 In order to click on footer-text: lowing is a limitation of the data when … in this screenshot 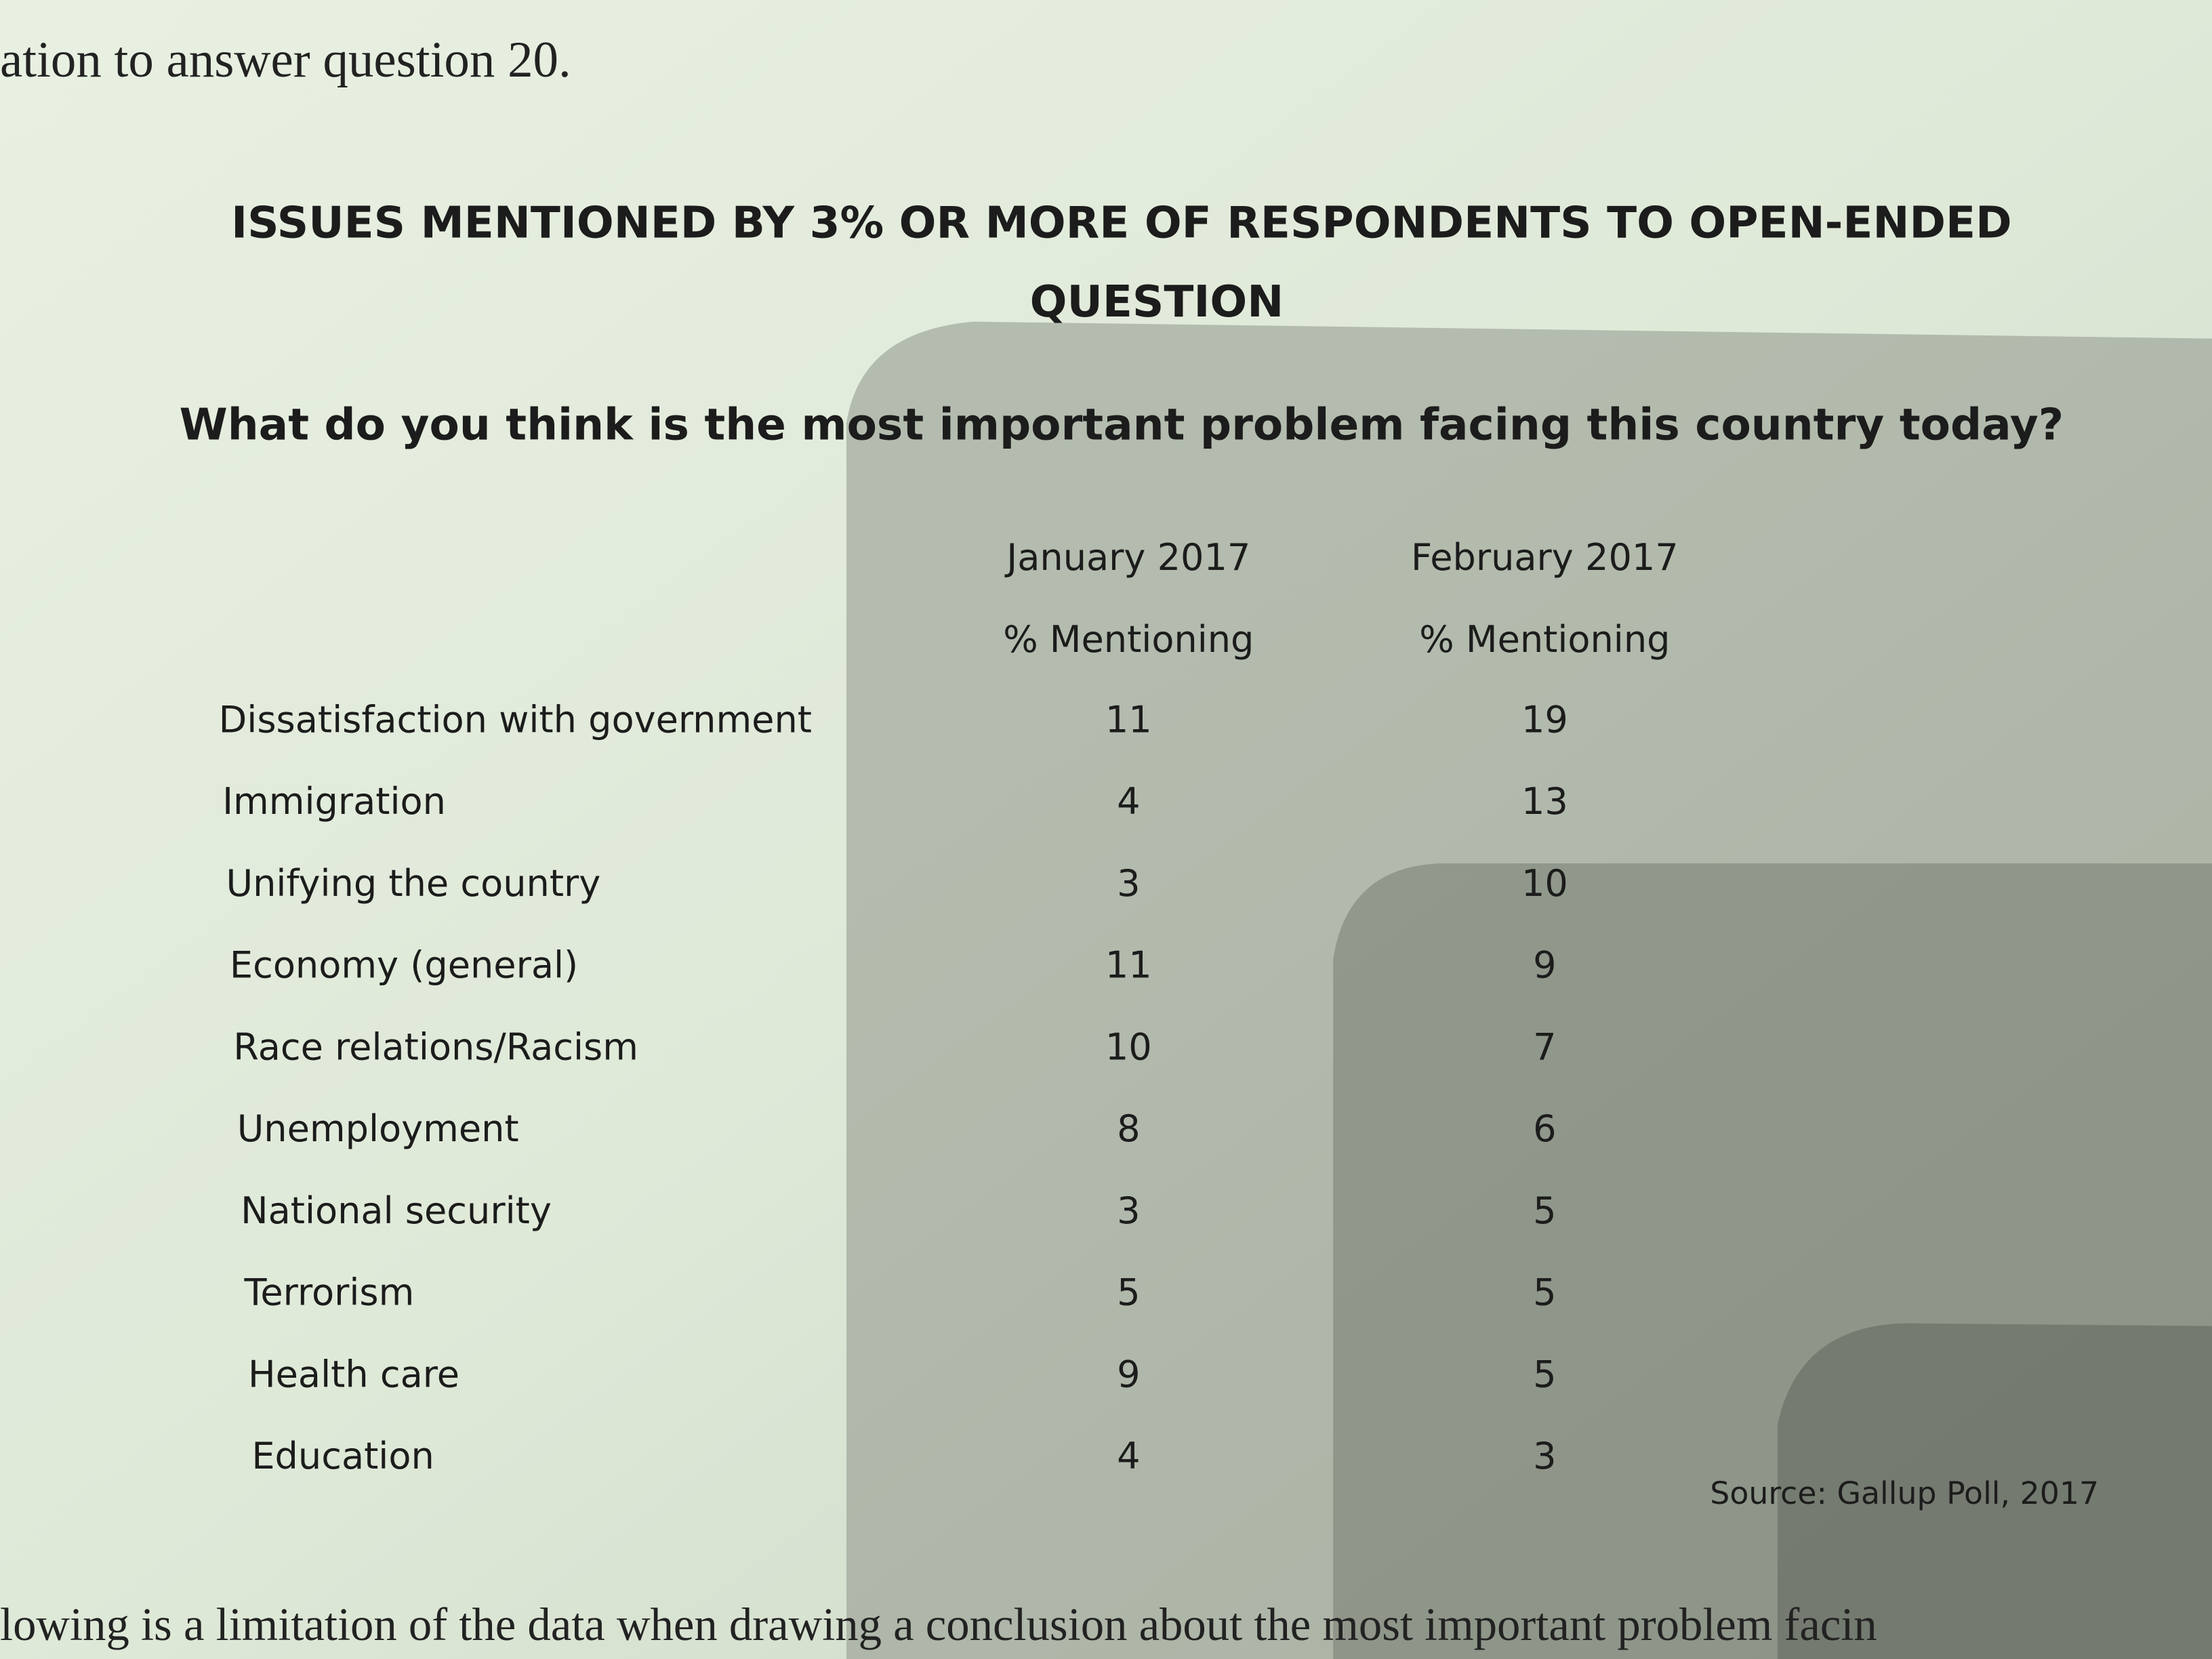, I will do `click(939, 1624)`.